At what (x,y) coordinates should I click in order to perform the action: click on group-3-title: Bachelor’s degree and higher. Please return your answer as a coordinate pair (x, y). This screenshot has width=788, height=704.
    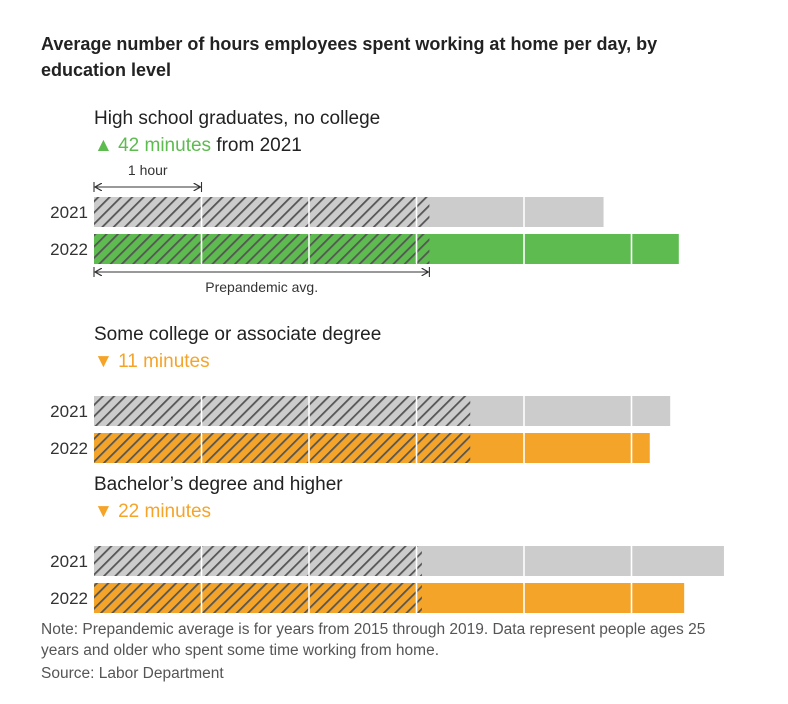
    Looking at the image, I should click on (218, 484).